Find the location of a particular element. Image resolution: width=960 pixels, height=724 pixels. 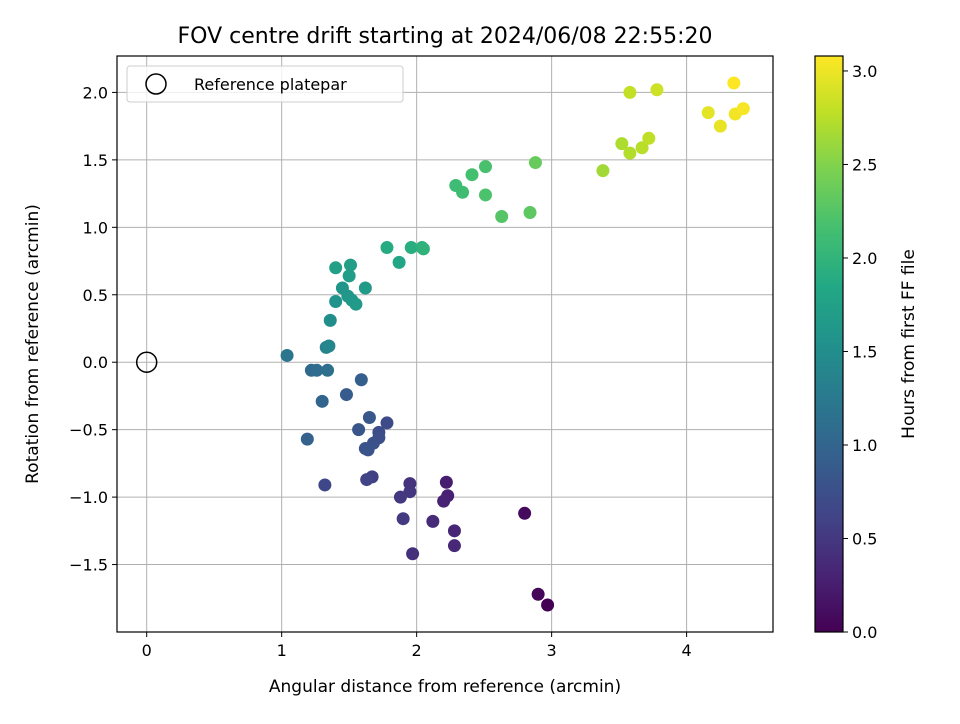

x-axis-label: Angular distance from reference (arcmin) is located at coordinates (445, 687).